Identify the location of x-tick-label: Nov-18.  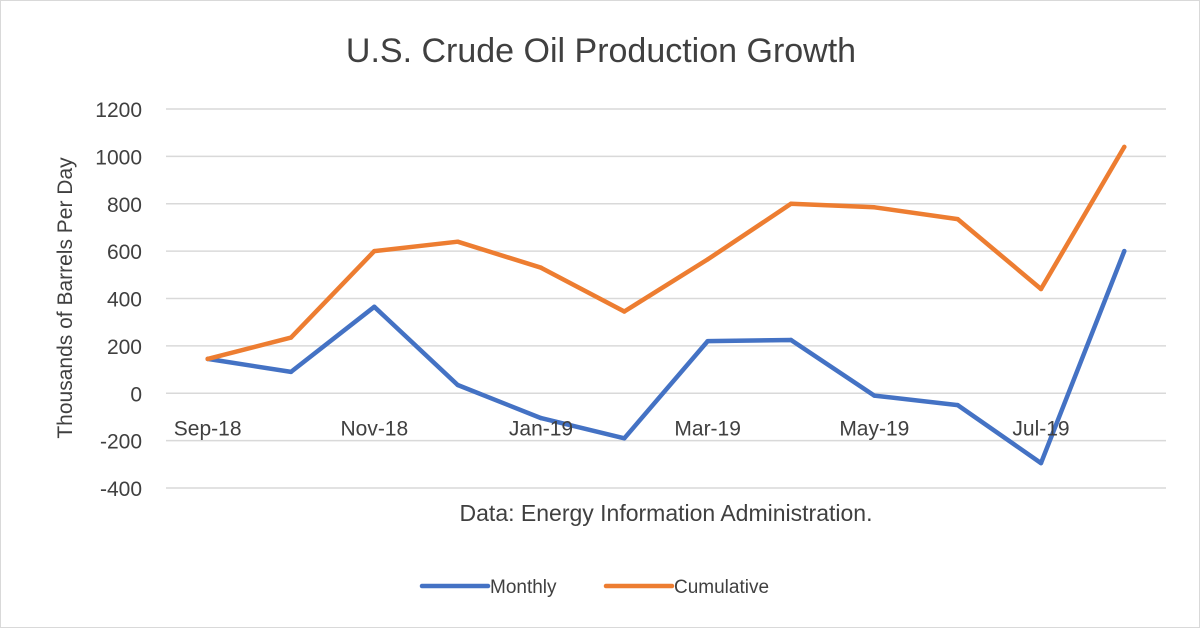
(374, 428).